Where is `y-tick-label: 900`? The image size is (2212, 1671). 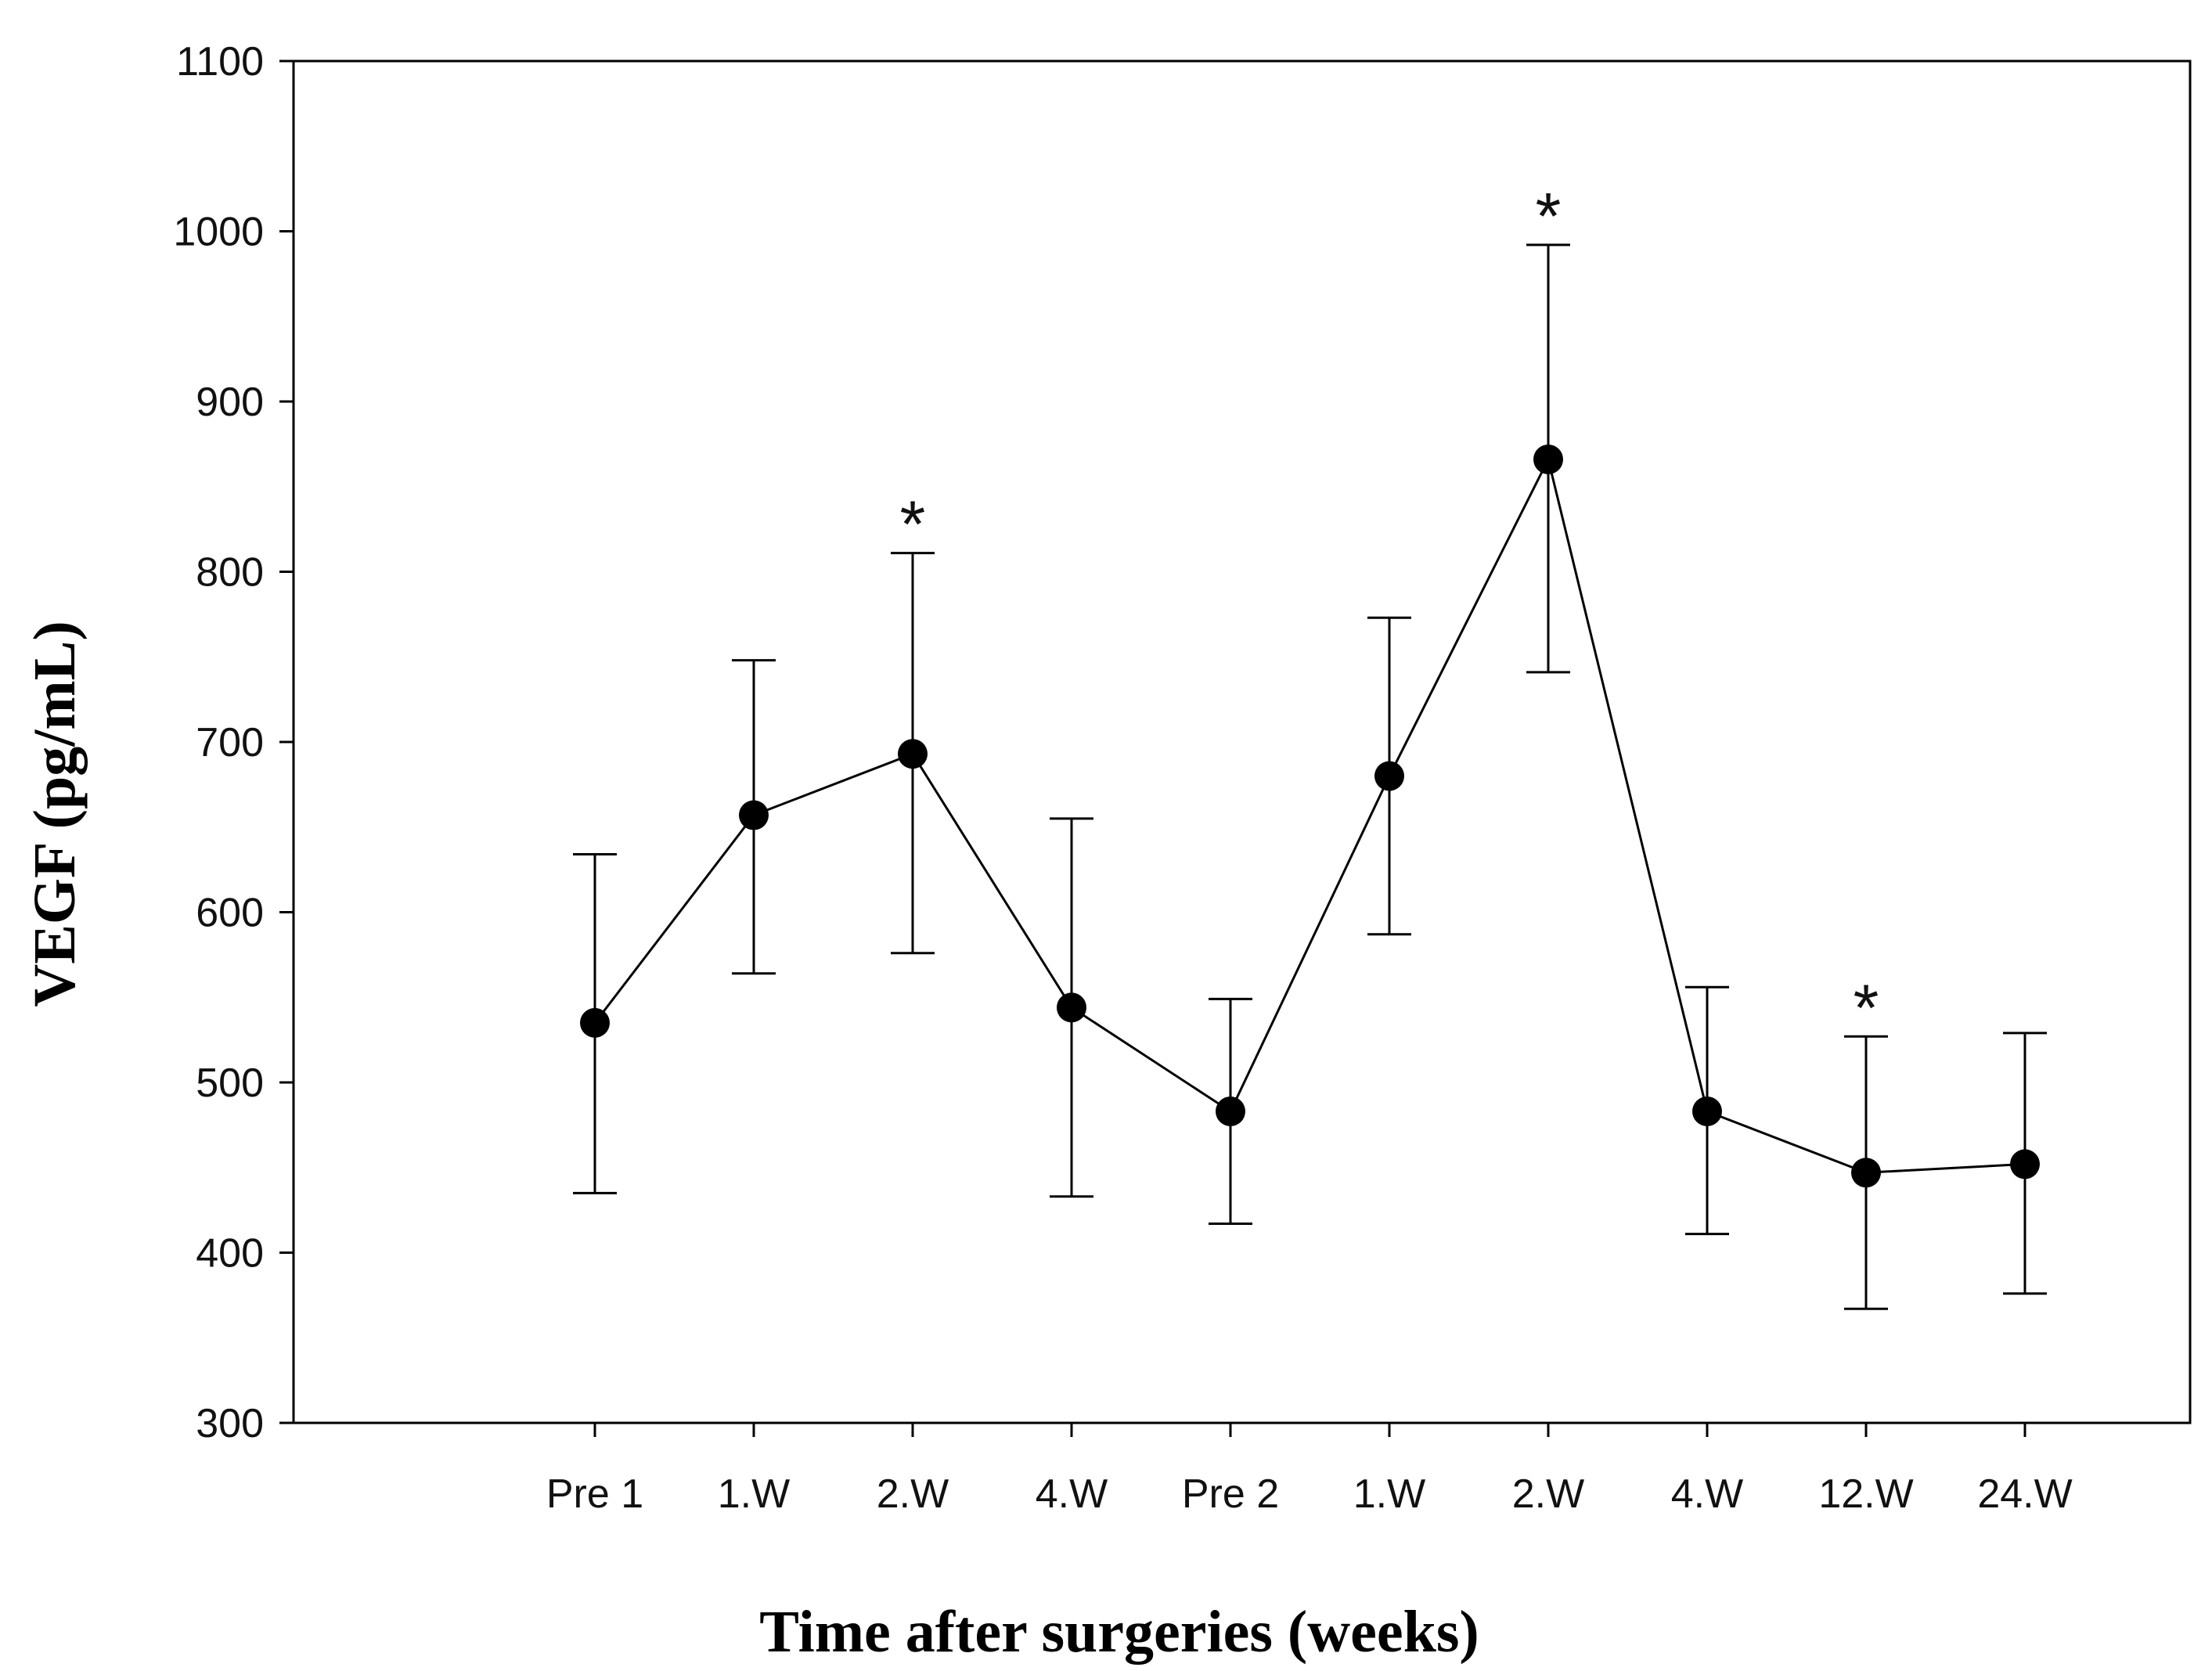
y-tick-label: 900 is located at coordinates (230, 402).